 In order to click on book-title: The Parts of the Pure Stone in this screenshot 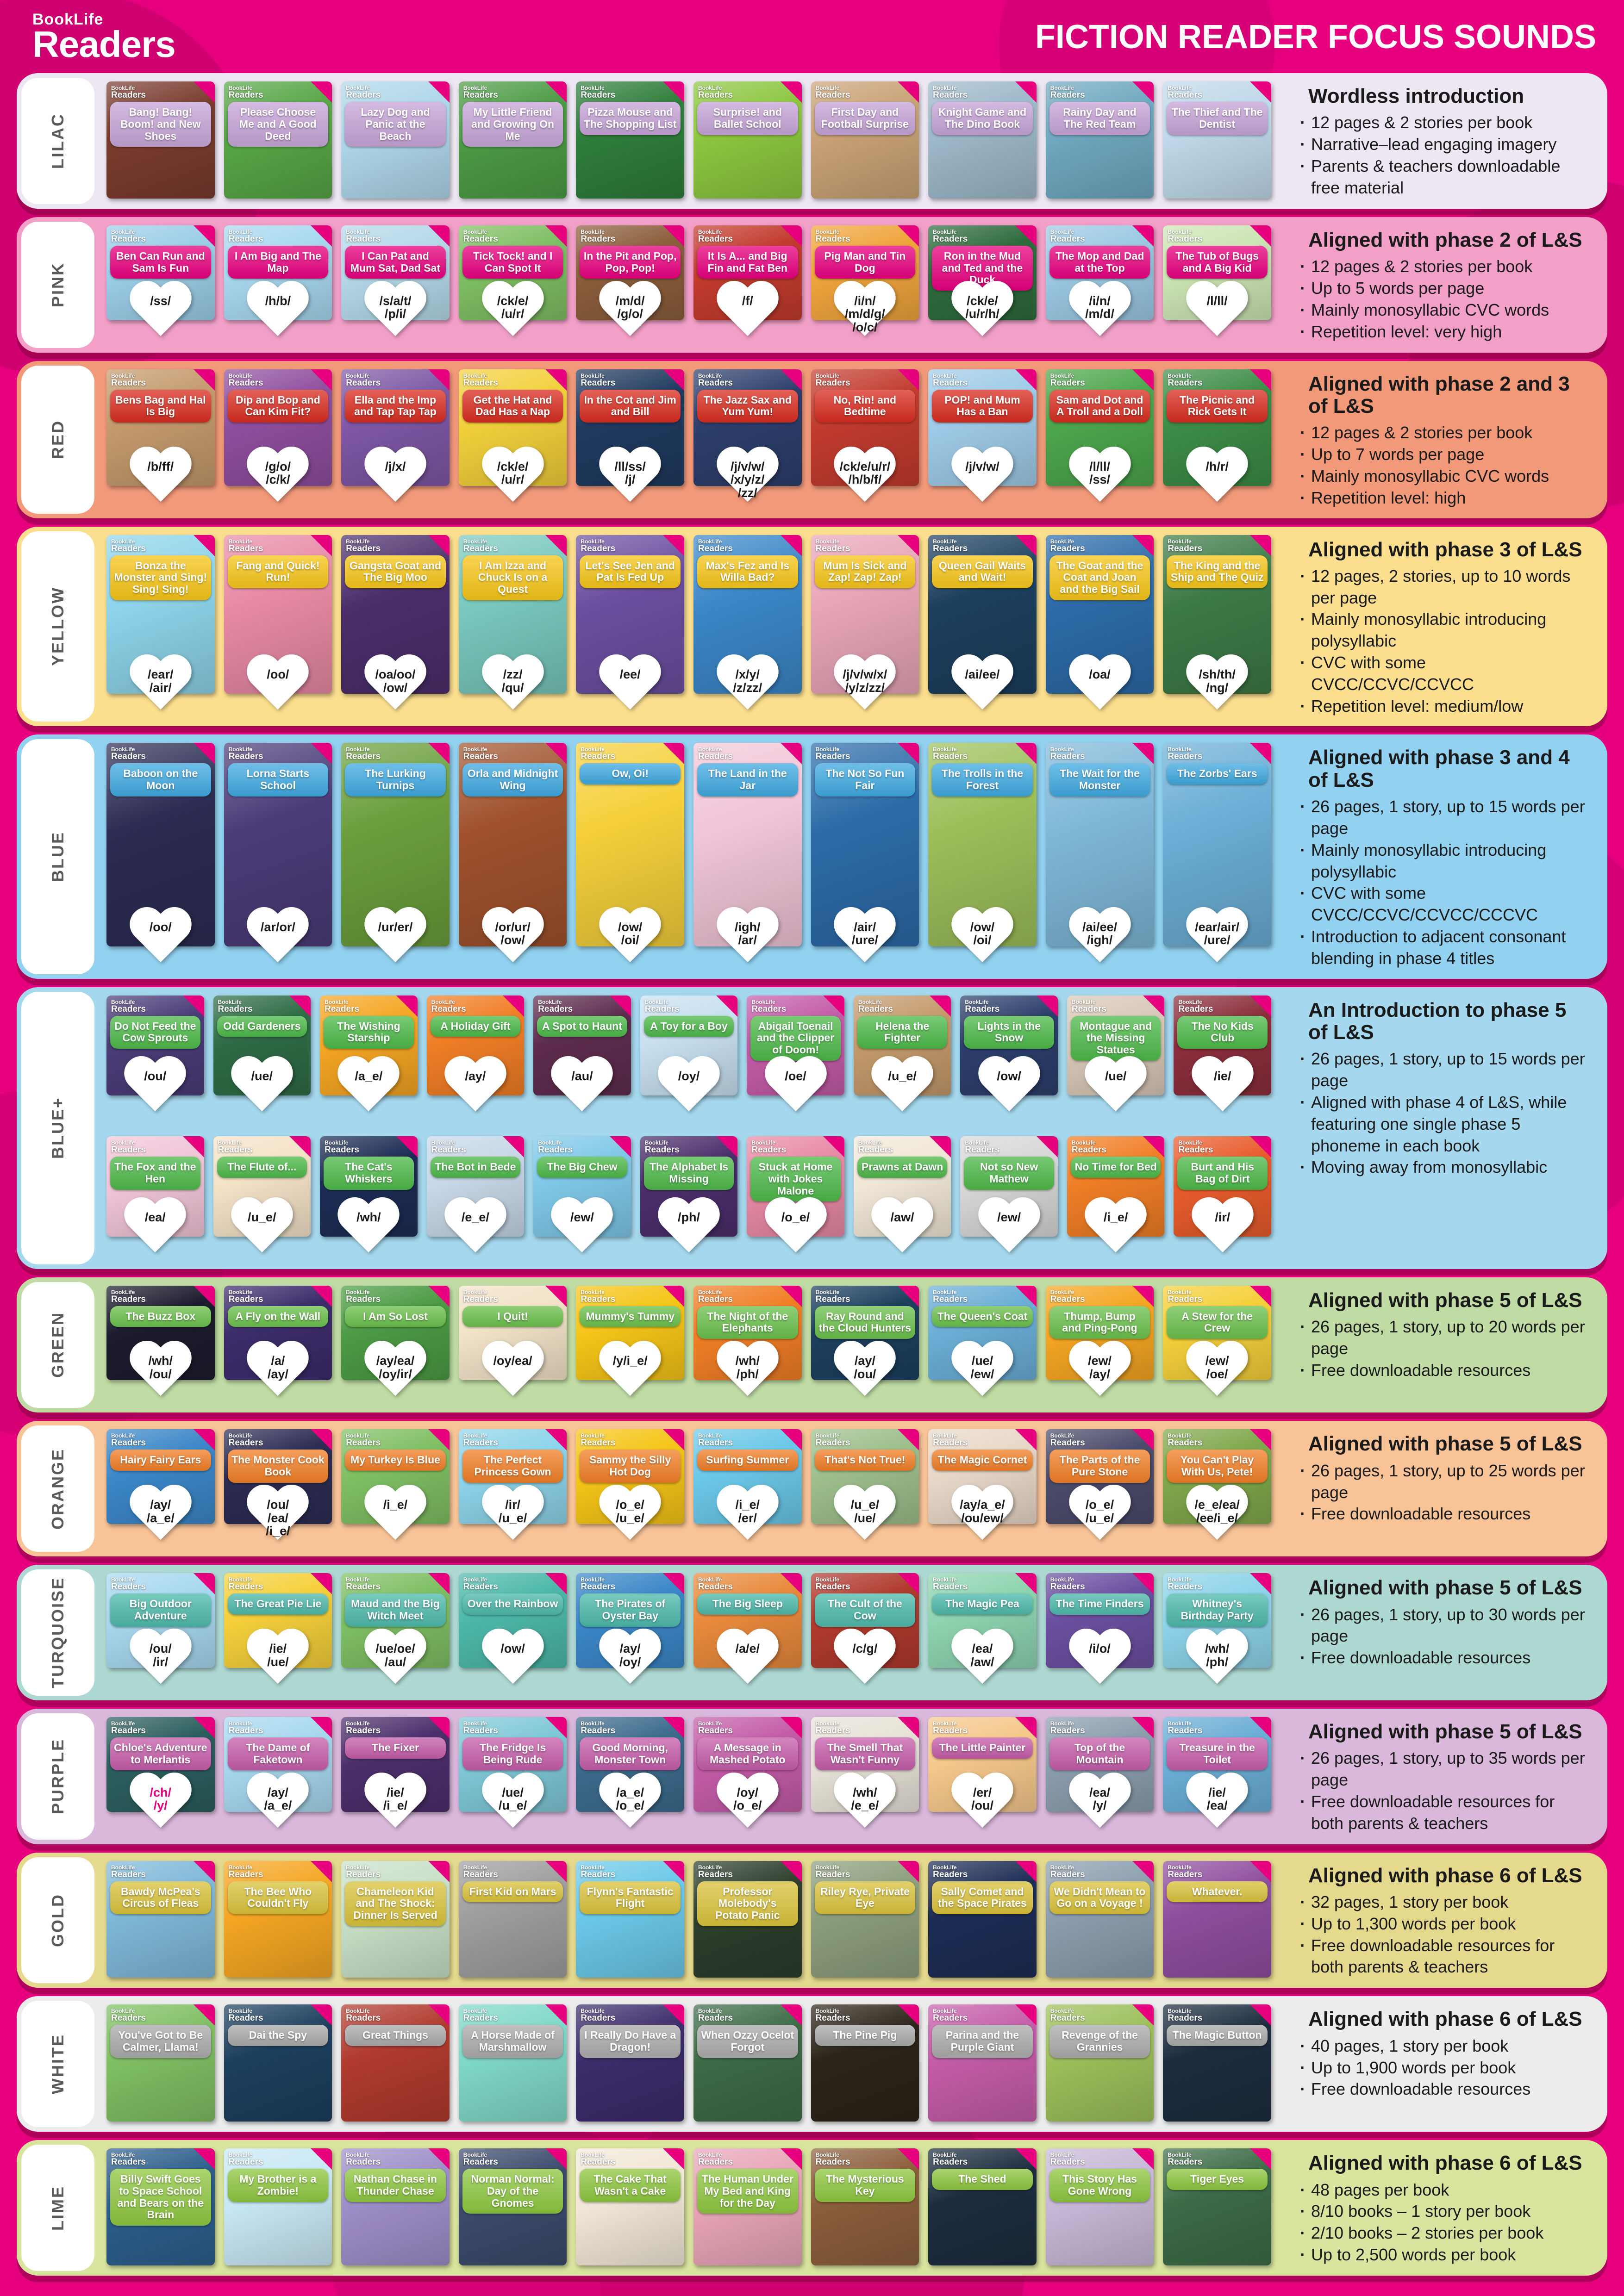, I will do `click(1099, 1466)`.